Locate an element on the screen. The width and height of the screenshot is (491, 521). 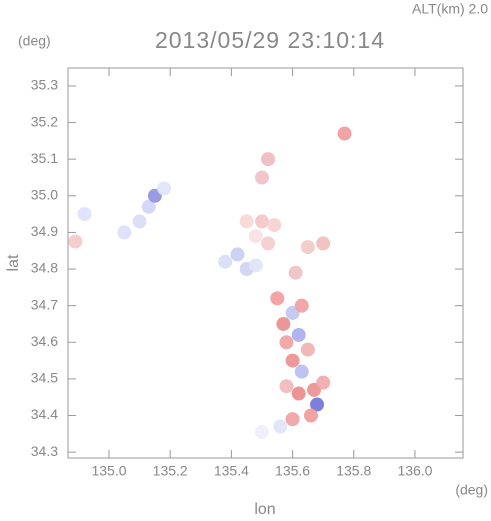
y-axis-label: lat is located at coordinates (13, 262).